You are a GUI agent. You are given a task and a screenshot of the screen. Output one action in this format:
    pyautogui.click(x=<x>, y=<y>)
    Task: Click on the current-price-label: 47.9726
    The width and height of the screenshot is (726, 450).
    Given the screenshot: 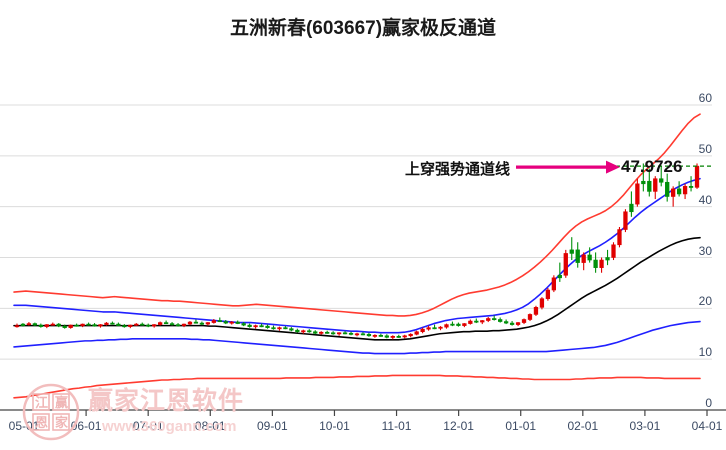 What is the action you would take?
    pyautogui.click(x=652, y=166)
    